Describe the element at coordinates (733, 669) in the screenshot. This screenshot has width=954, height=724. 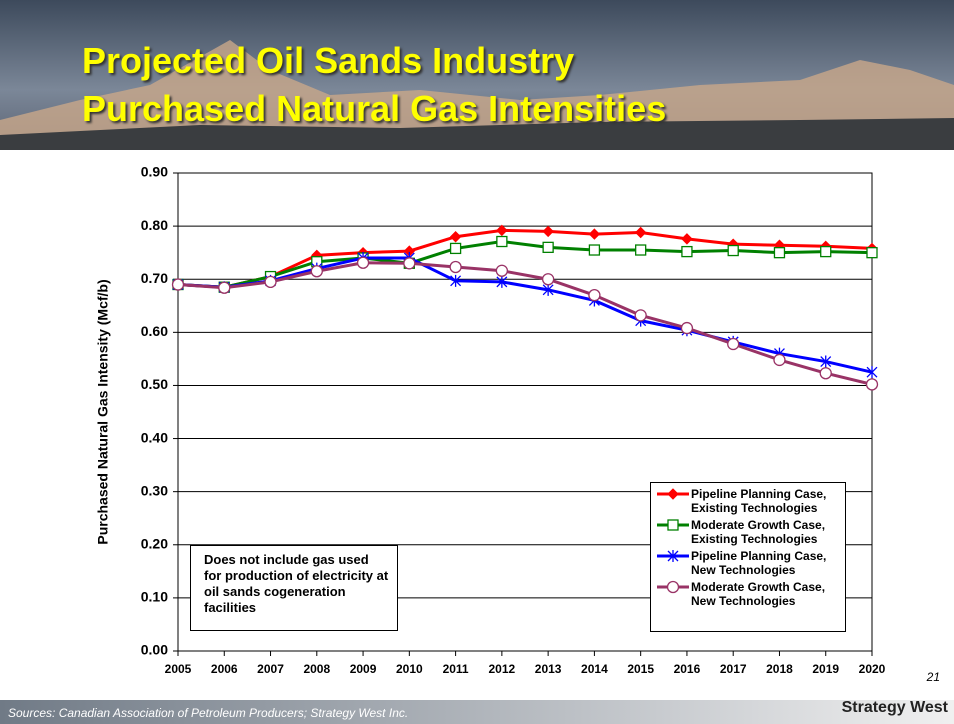
I see `x-tick-label: 2017` at that location.